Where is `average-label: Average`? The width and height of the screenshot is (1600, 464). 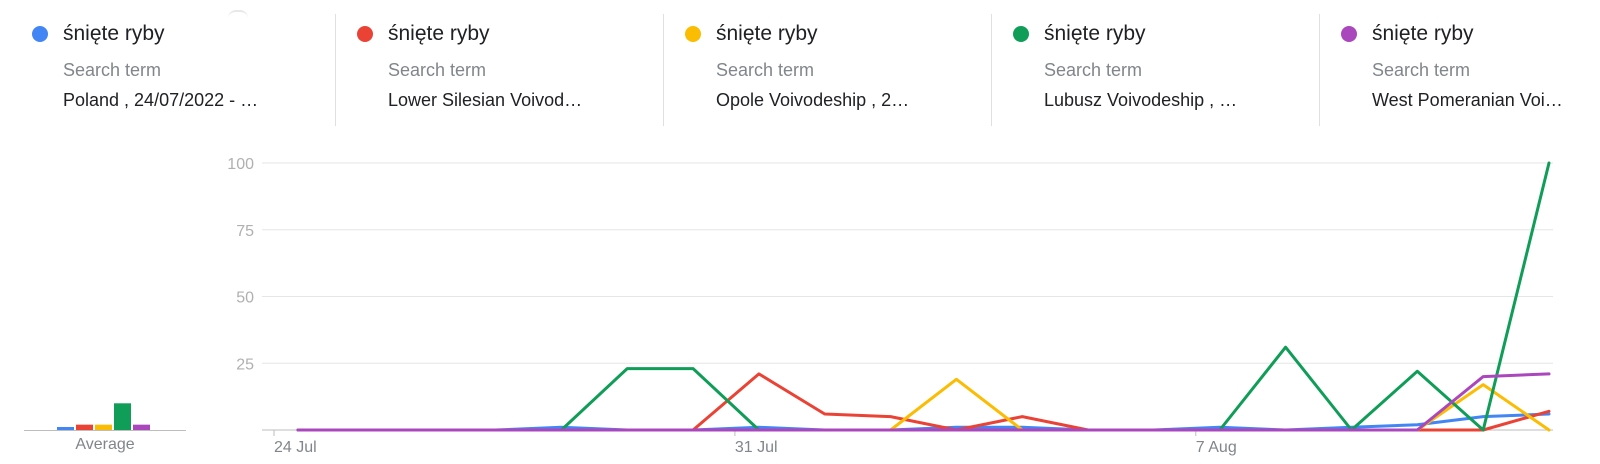
average-label: Average is located at coordinates (105, 444).